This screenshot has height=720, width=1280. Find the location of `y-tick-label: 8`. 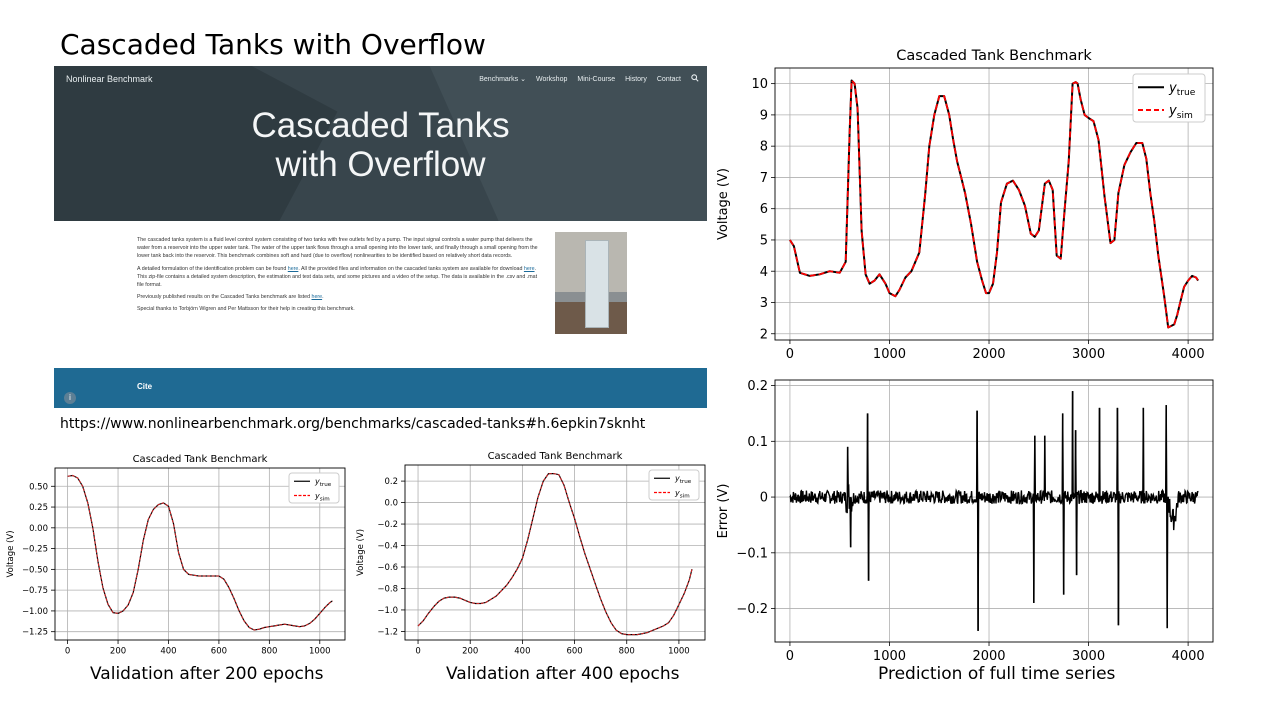

y-tick-label: 8 is located at coordinates (764, 147).